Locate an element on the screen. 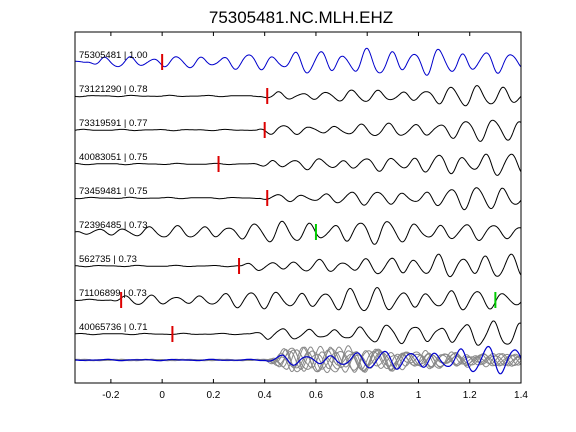 Image resolution: width=576 pixels, height=432 pixels. x-tick-label: 0.6 is located at coordinates (316, 395).